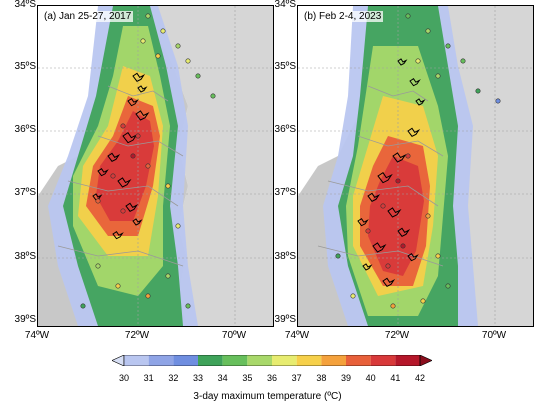  I want to click on panel-a-label: (a) Jan 25-27, 2017, so click(88, 16).